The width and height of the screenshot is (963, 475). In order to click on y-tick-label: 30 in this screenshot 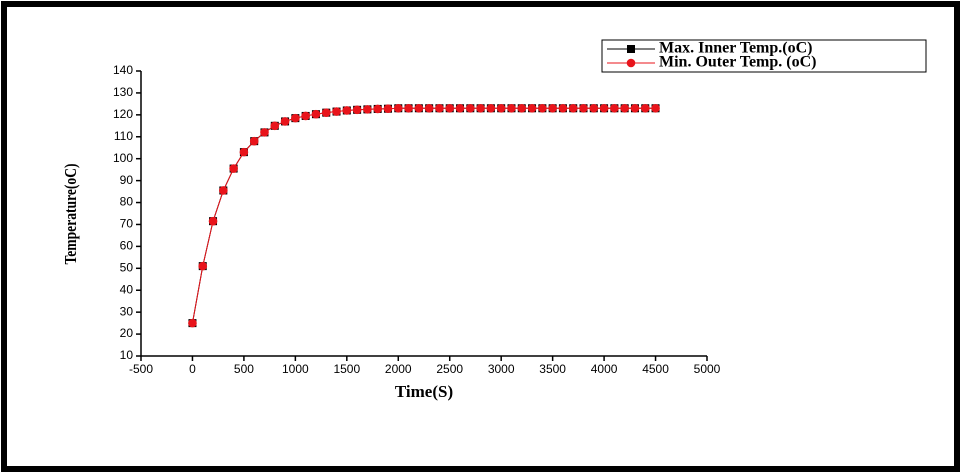, I will do `click(127, 311)`.